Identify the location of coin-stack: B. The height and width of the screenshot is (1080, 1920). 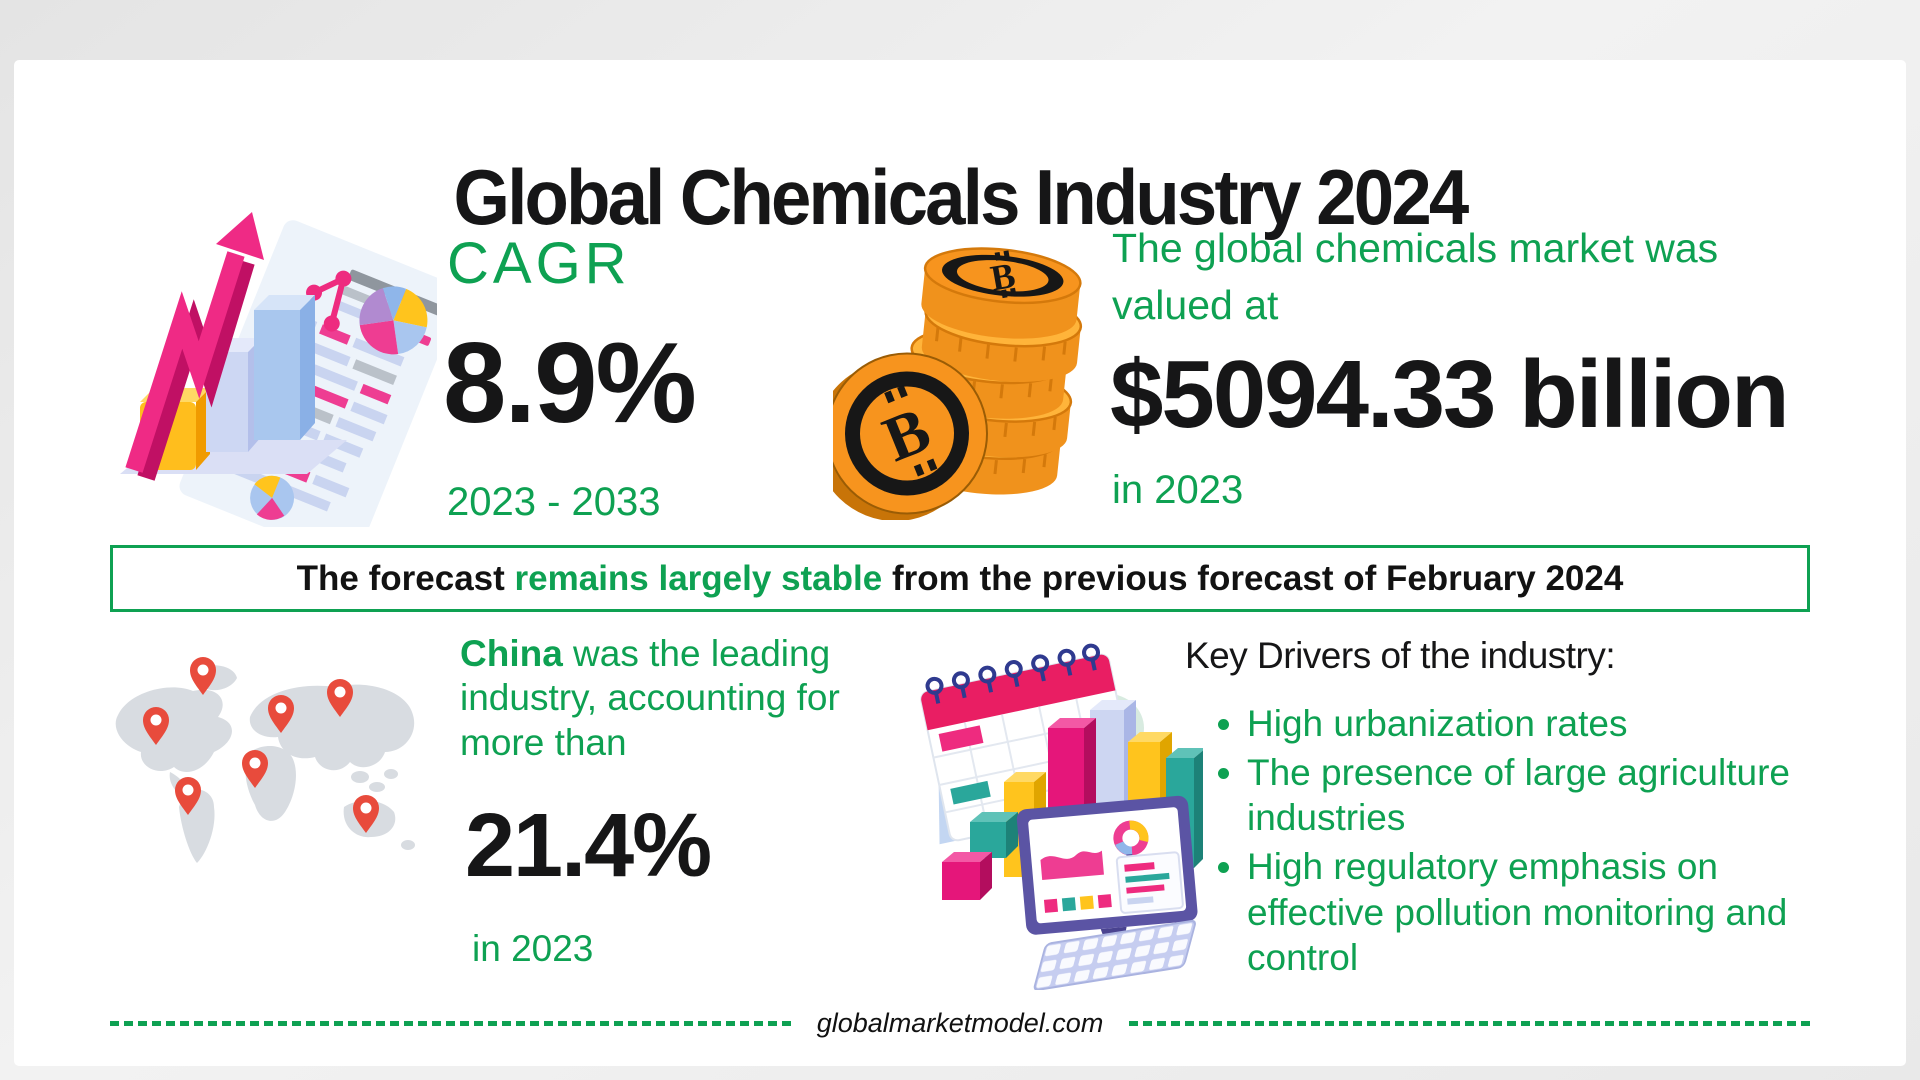
(992, 371).